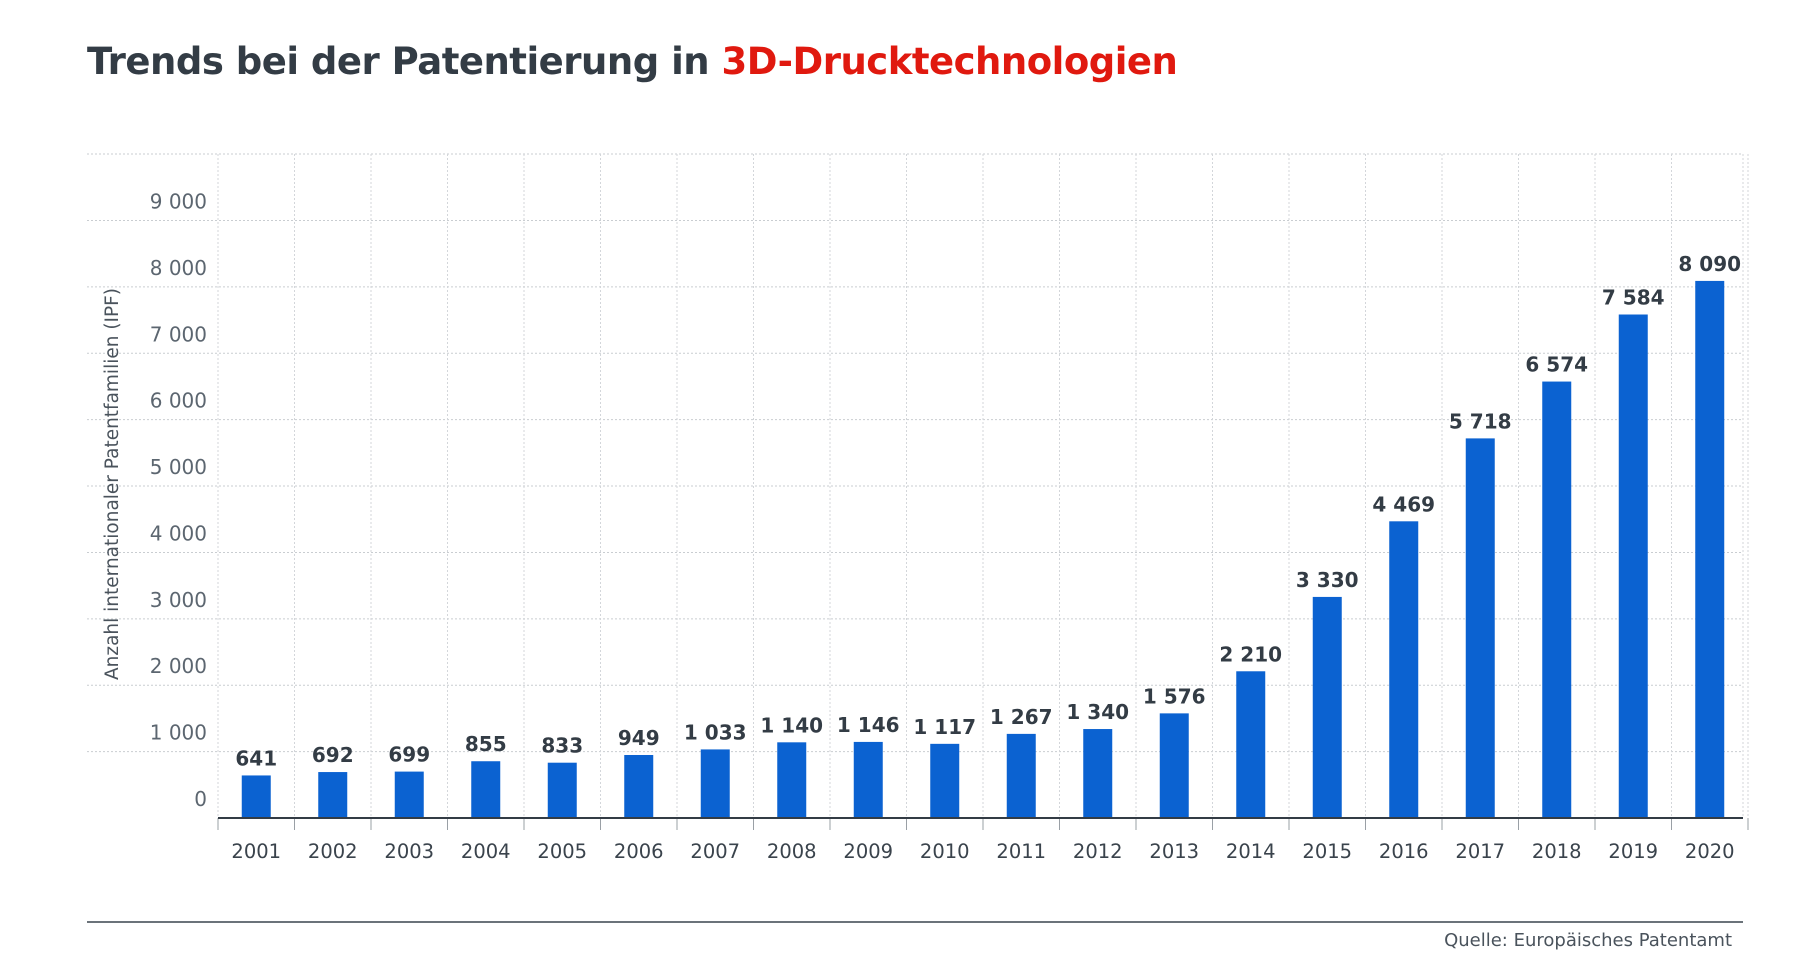 The image size is (1808, 980). What do you see at coordinates (178, 533) in the screenshot?
I see `y-tick-label: 4 000` at bounding box center [178, 533].